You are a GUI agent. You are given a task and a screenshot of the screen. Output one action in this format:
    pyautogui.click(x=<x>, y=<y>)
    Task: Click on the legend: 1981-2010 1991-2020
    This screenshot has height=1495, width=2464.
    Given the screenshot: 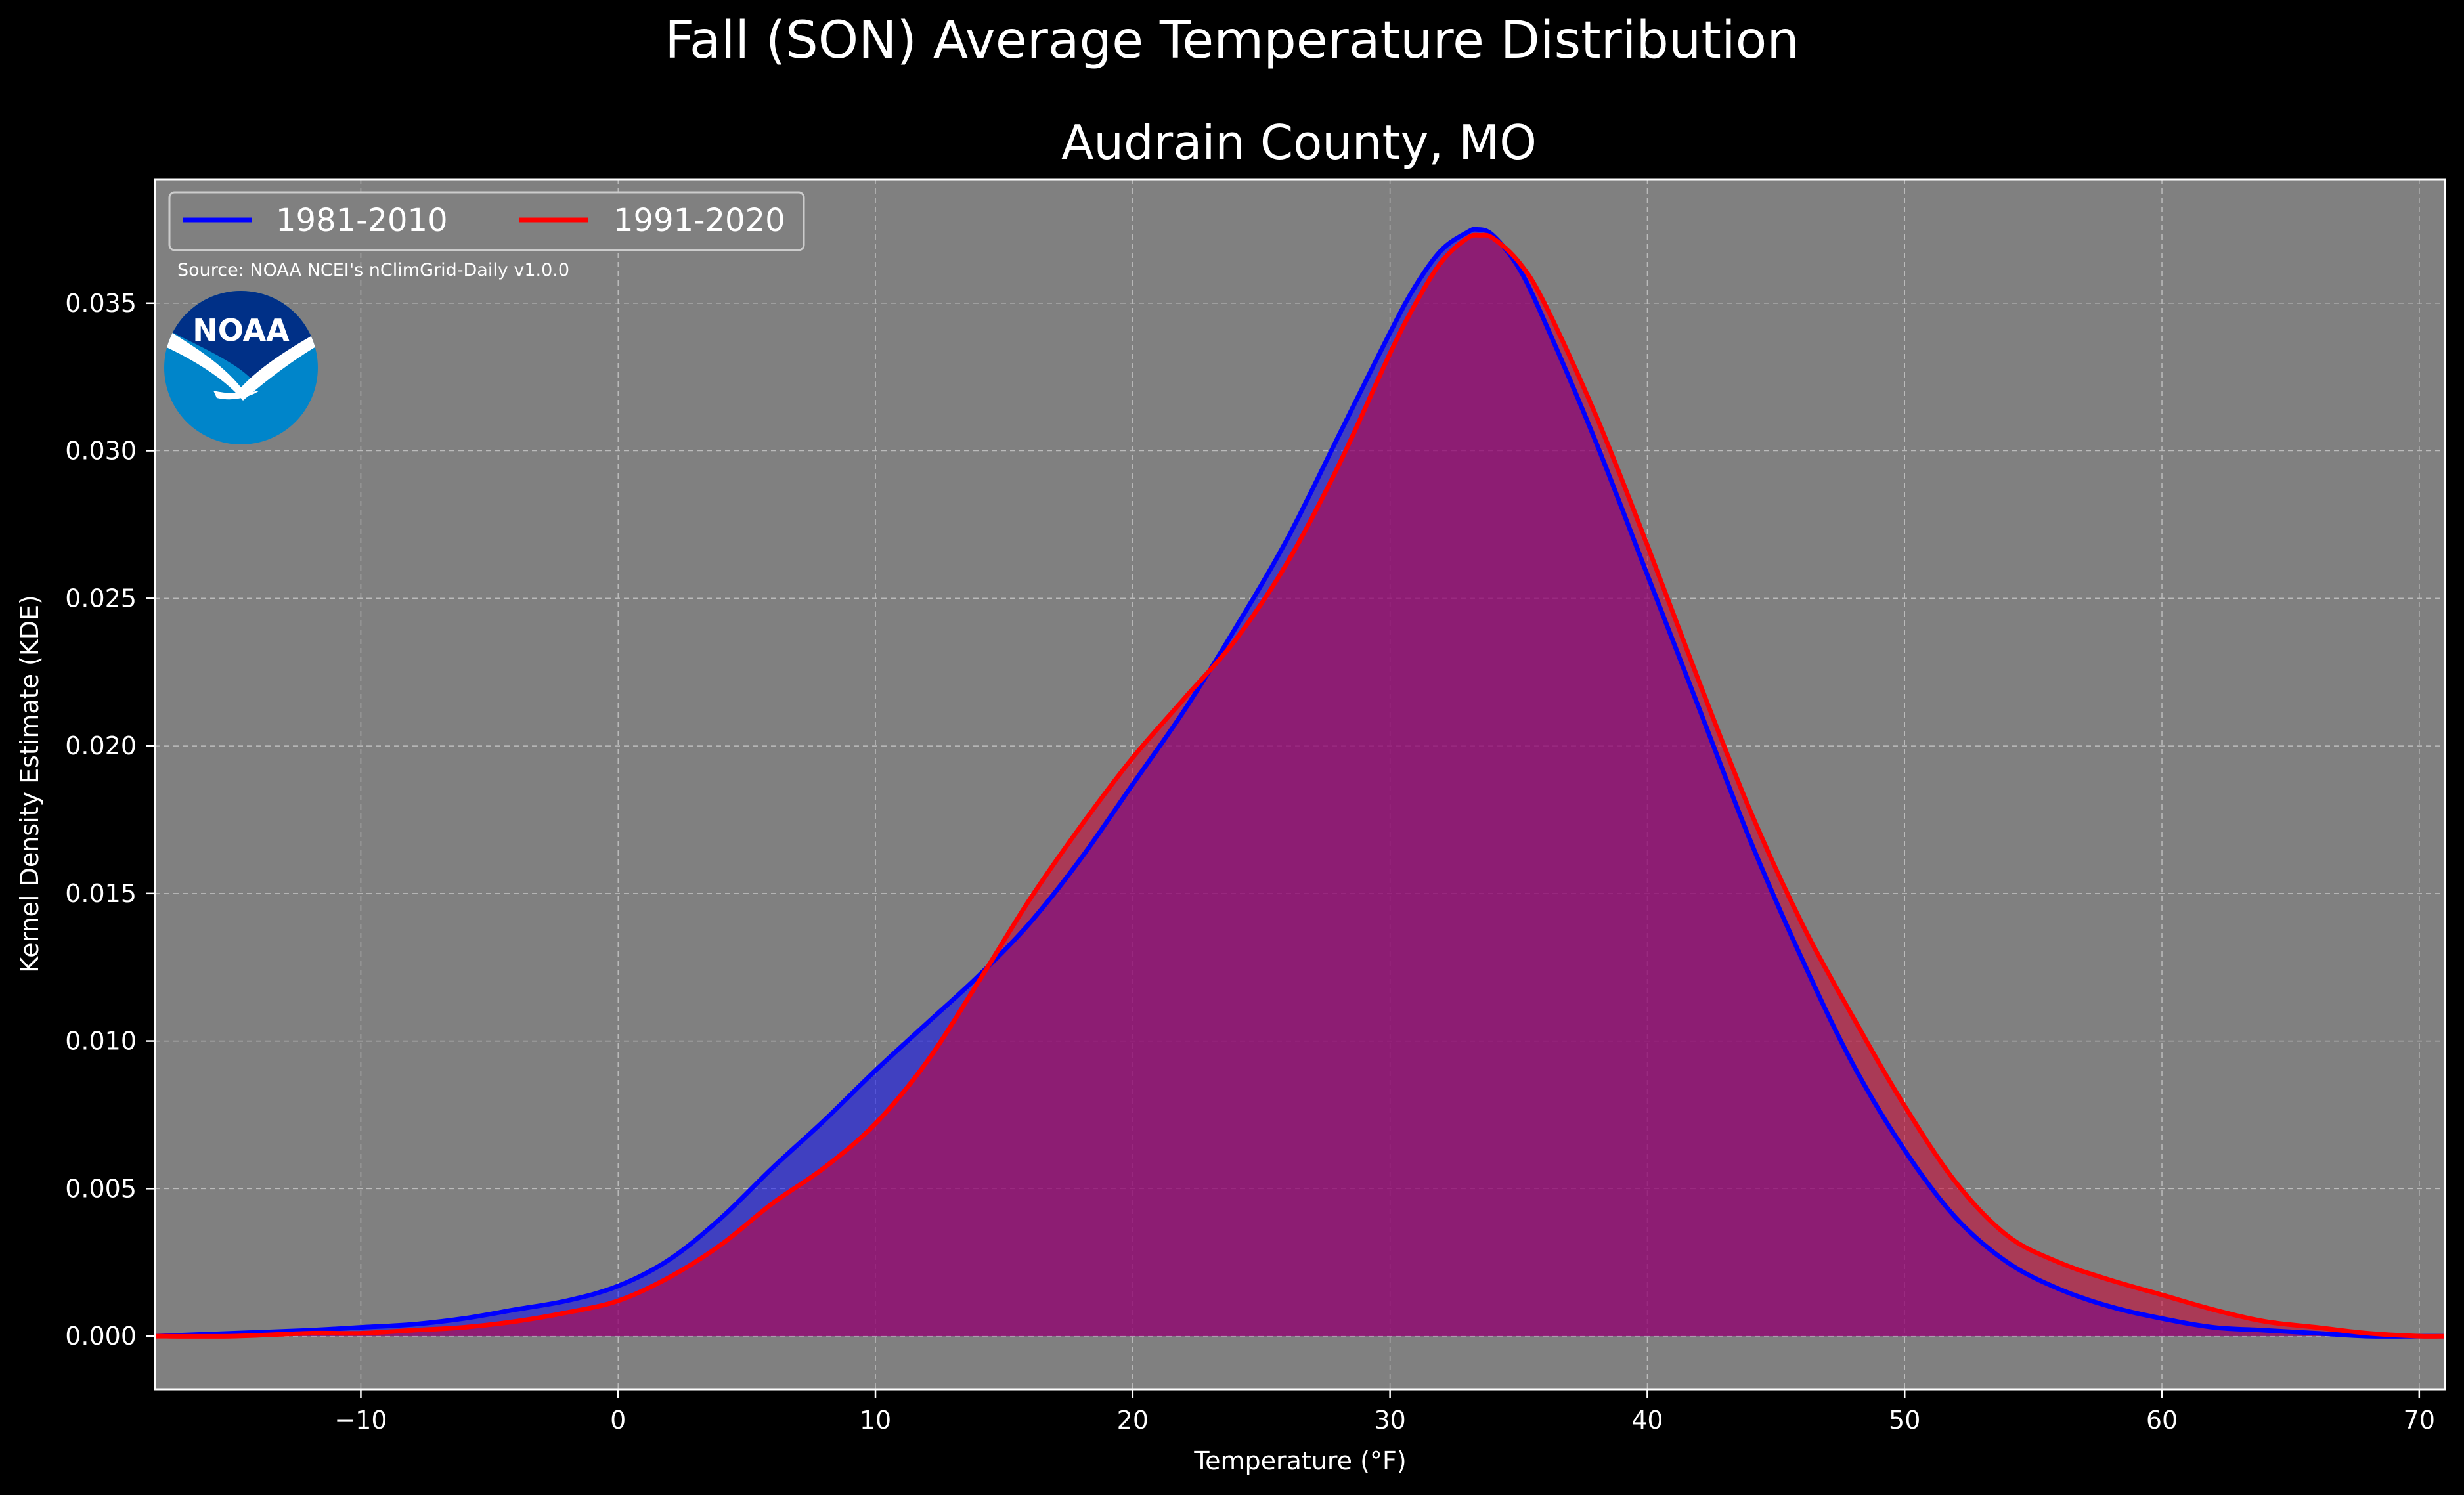 What is the action you would take?
    pyautogui.click(x=486, y=221)
    